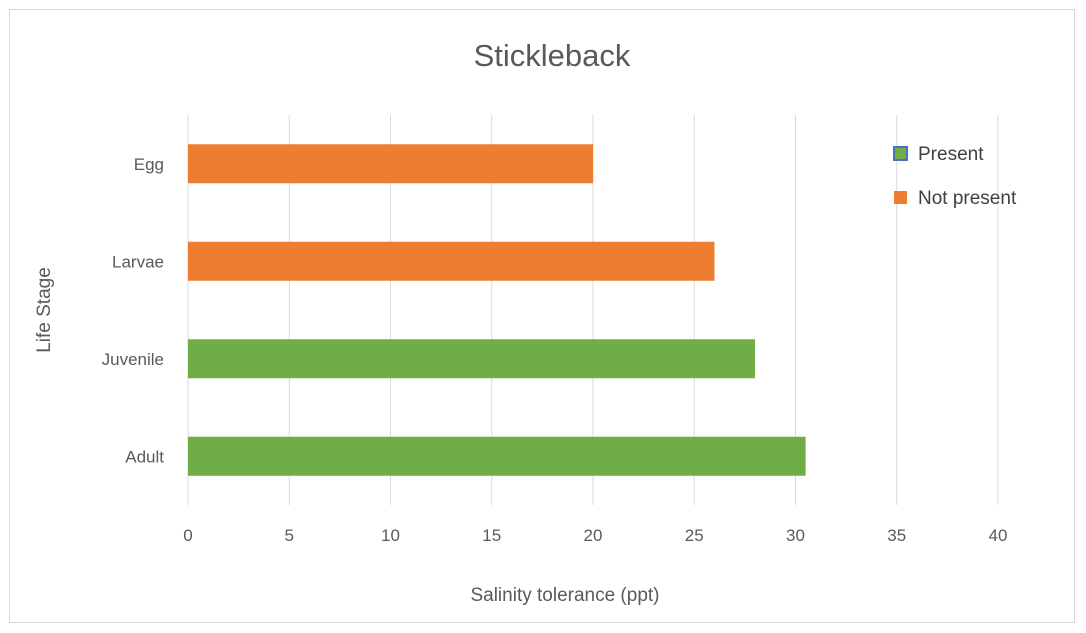  I want to click on x-tick-labels: 0 5 10 15 20 25 30 35 40, so click(595, 535).